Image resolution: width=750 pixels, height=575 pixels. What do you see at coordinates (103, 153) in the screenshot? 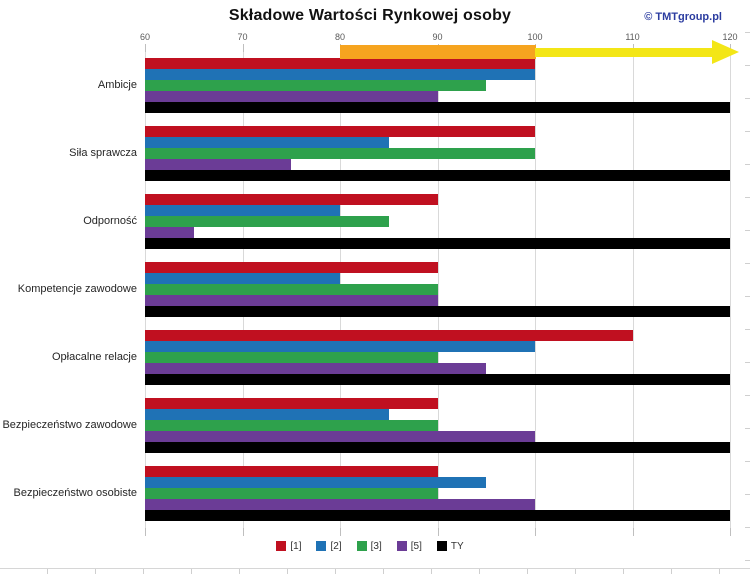
I see `category-label: Siła sprawcza` at bounding box center [103, 153].